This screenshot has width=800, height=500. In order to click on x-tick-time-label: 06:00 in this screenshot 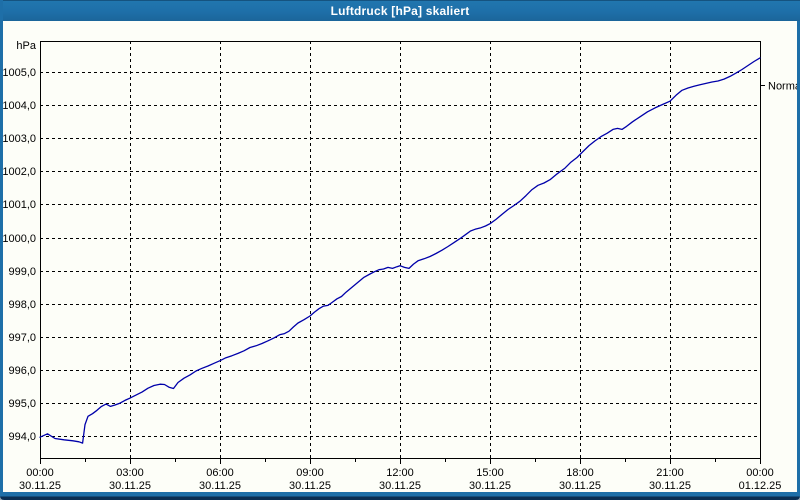, I will do `click(220, 473)`.